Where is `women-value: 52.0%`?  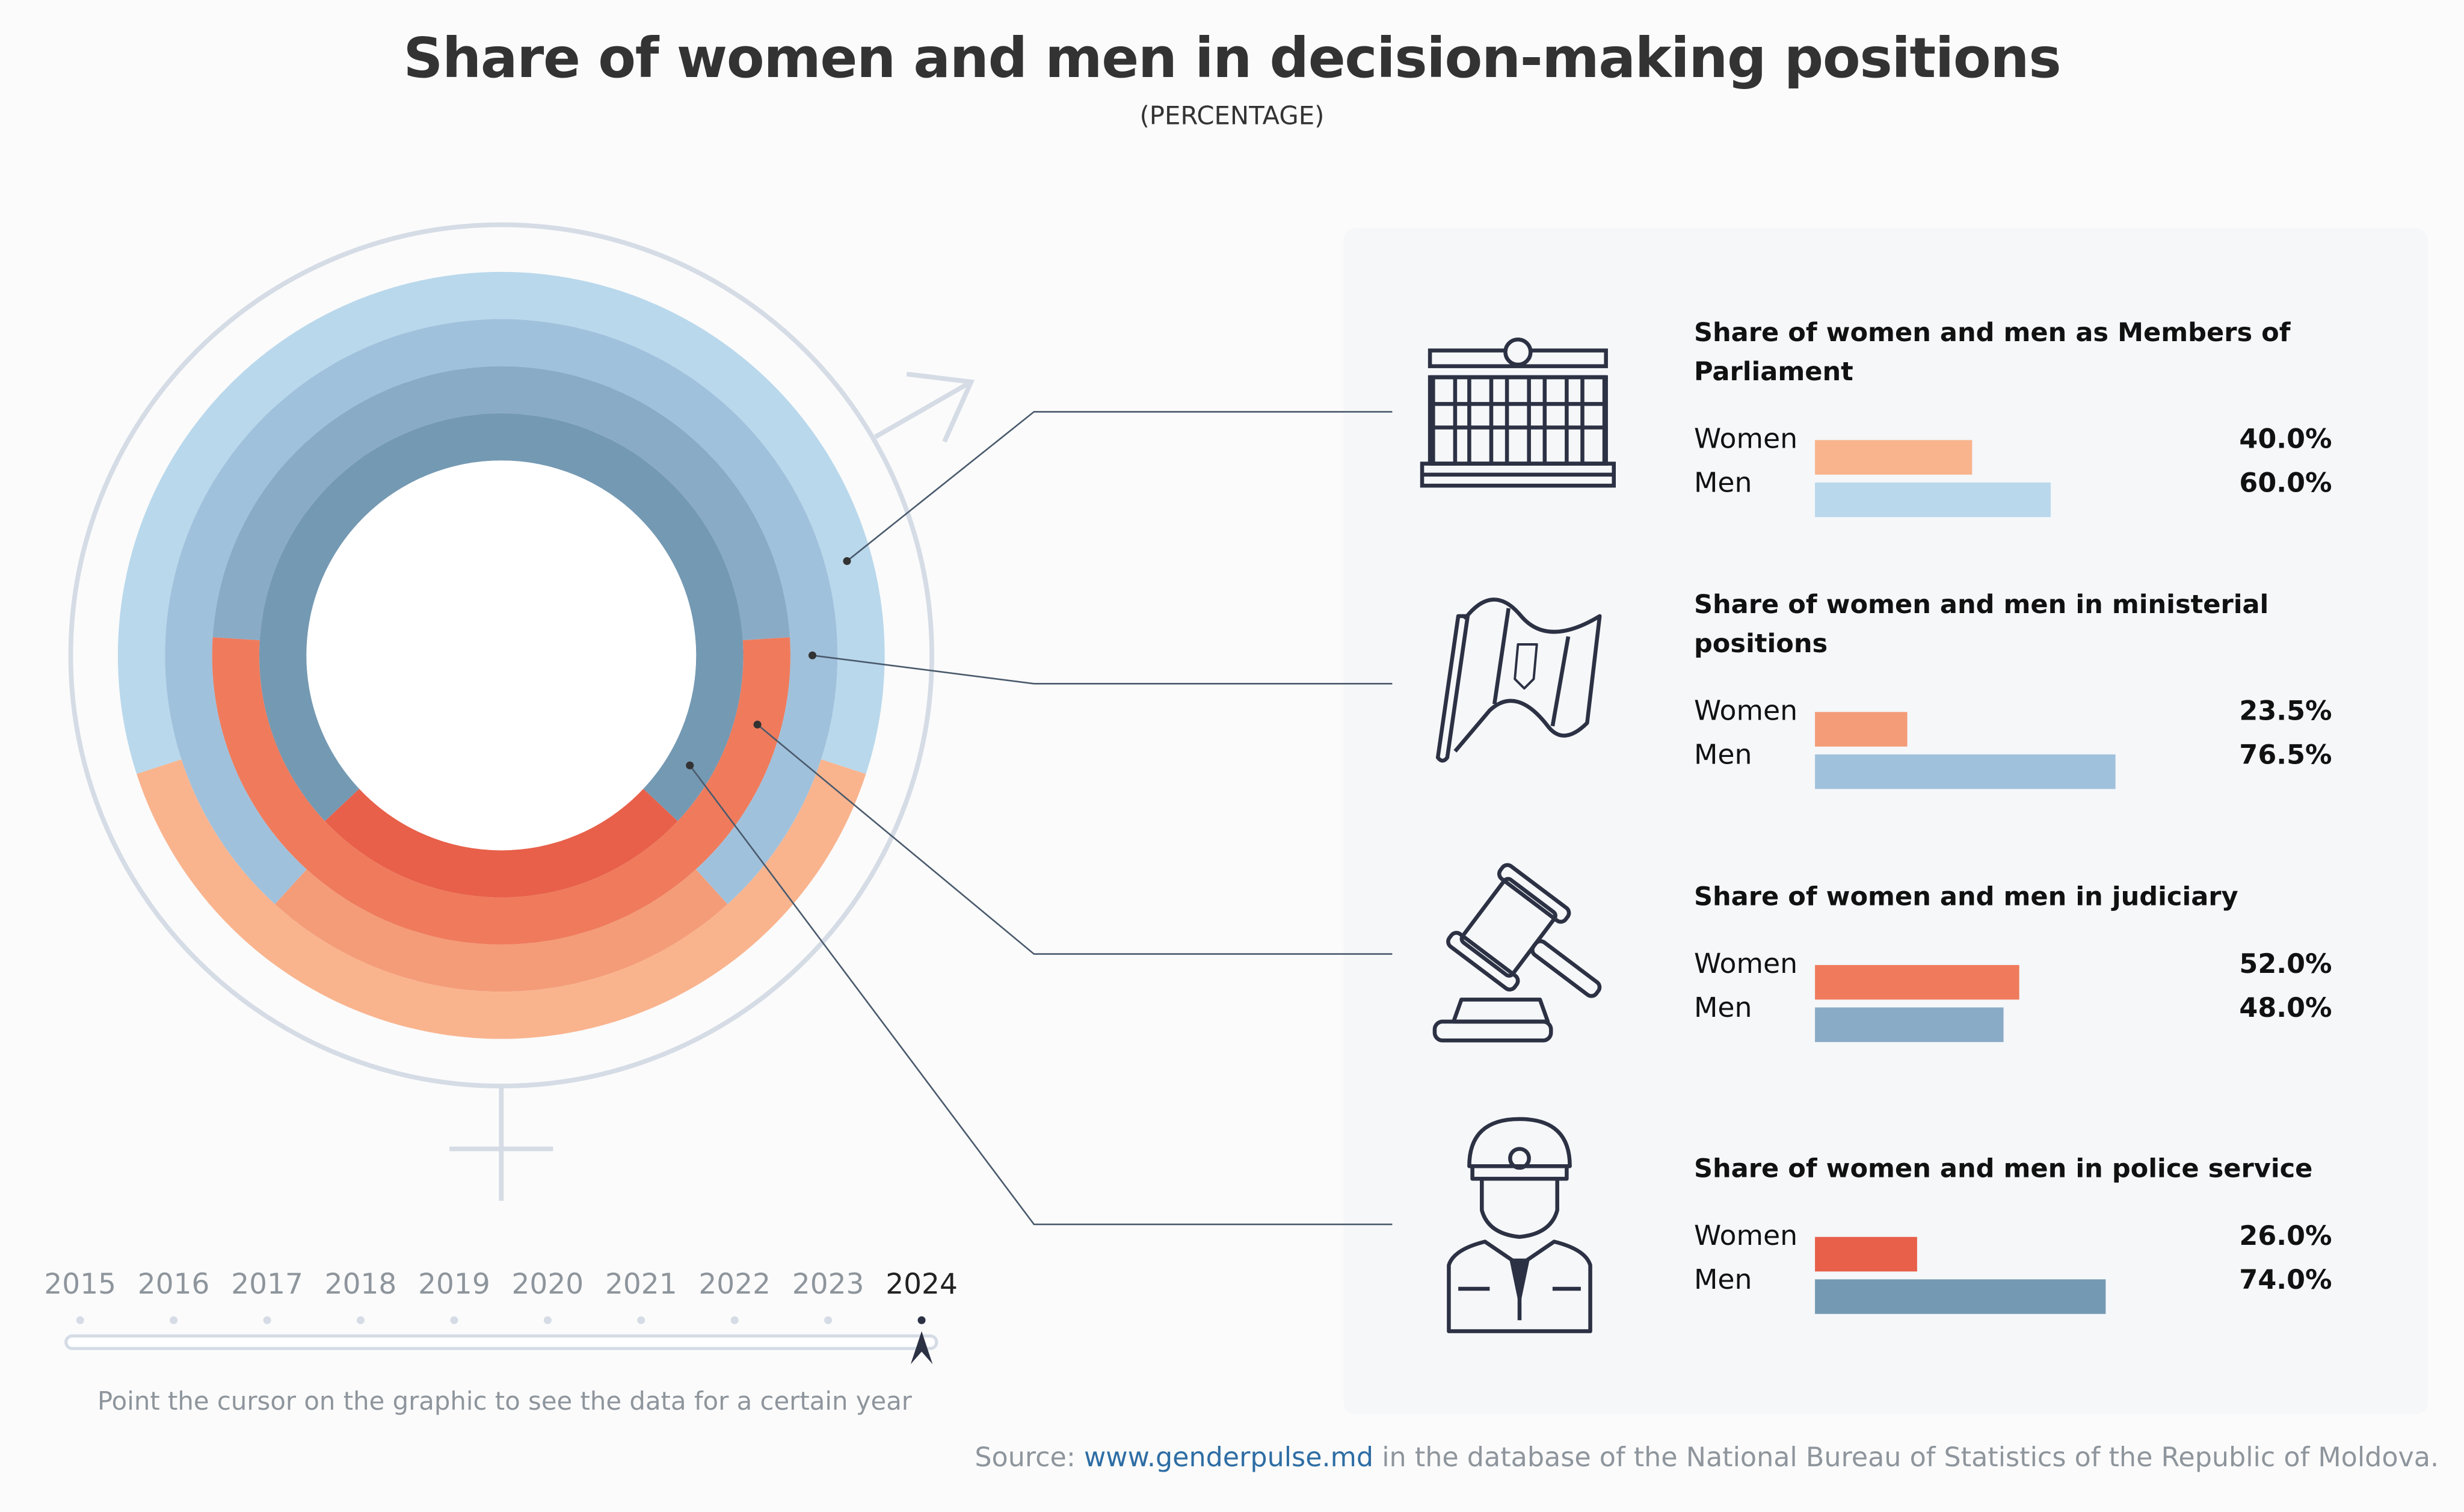
women-value: 52.0% is located at coordinates (2285, 965).